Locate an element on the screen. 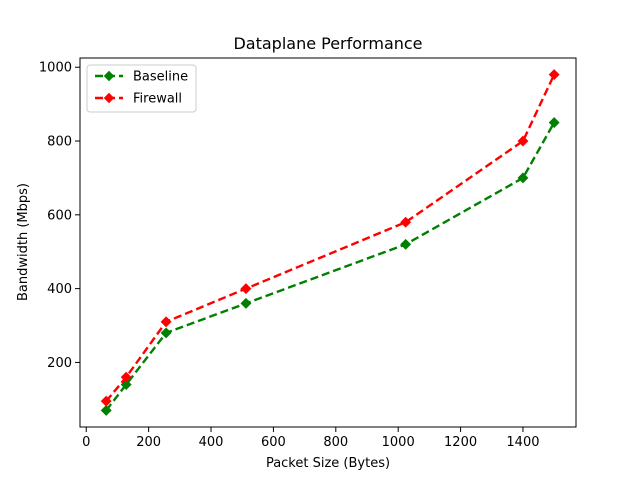 The image size is (640, 480). y-tick-label: 800 is located at coordinates (59, 142).